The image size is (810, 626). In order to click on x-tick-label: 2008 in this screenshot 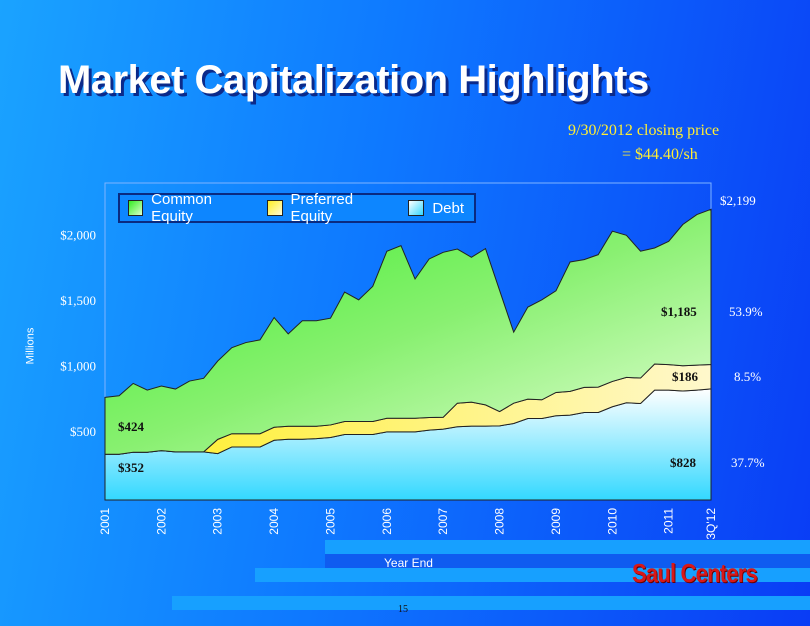, I will do `click(500, 521)`.